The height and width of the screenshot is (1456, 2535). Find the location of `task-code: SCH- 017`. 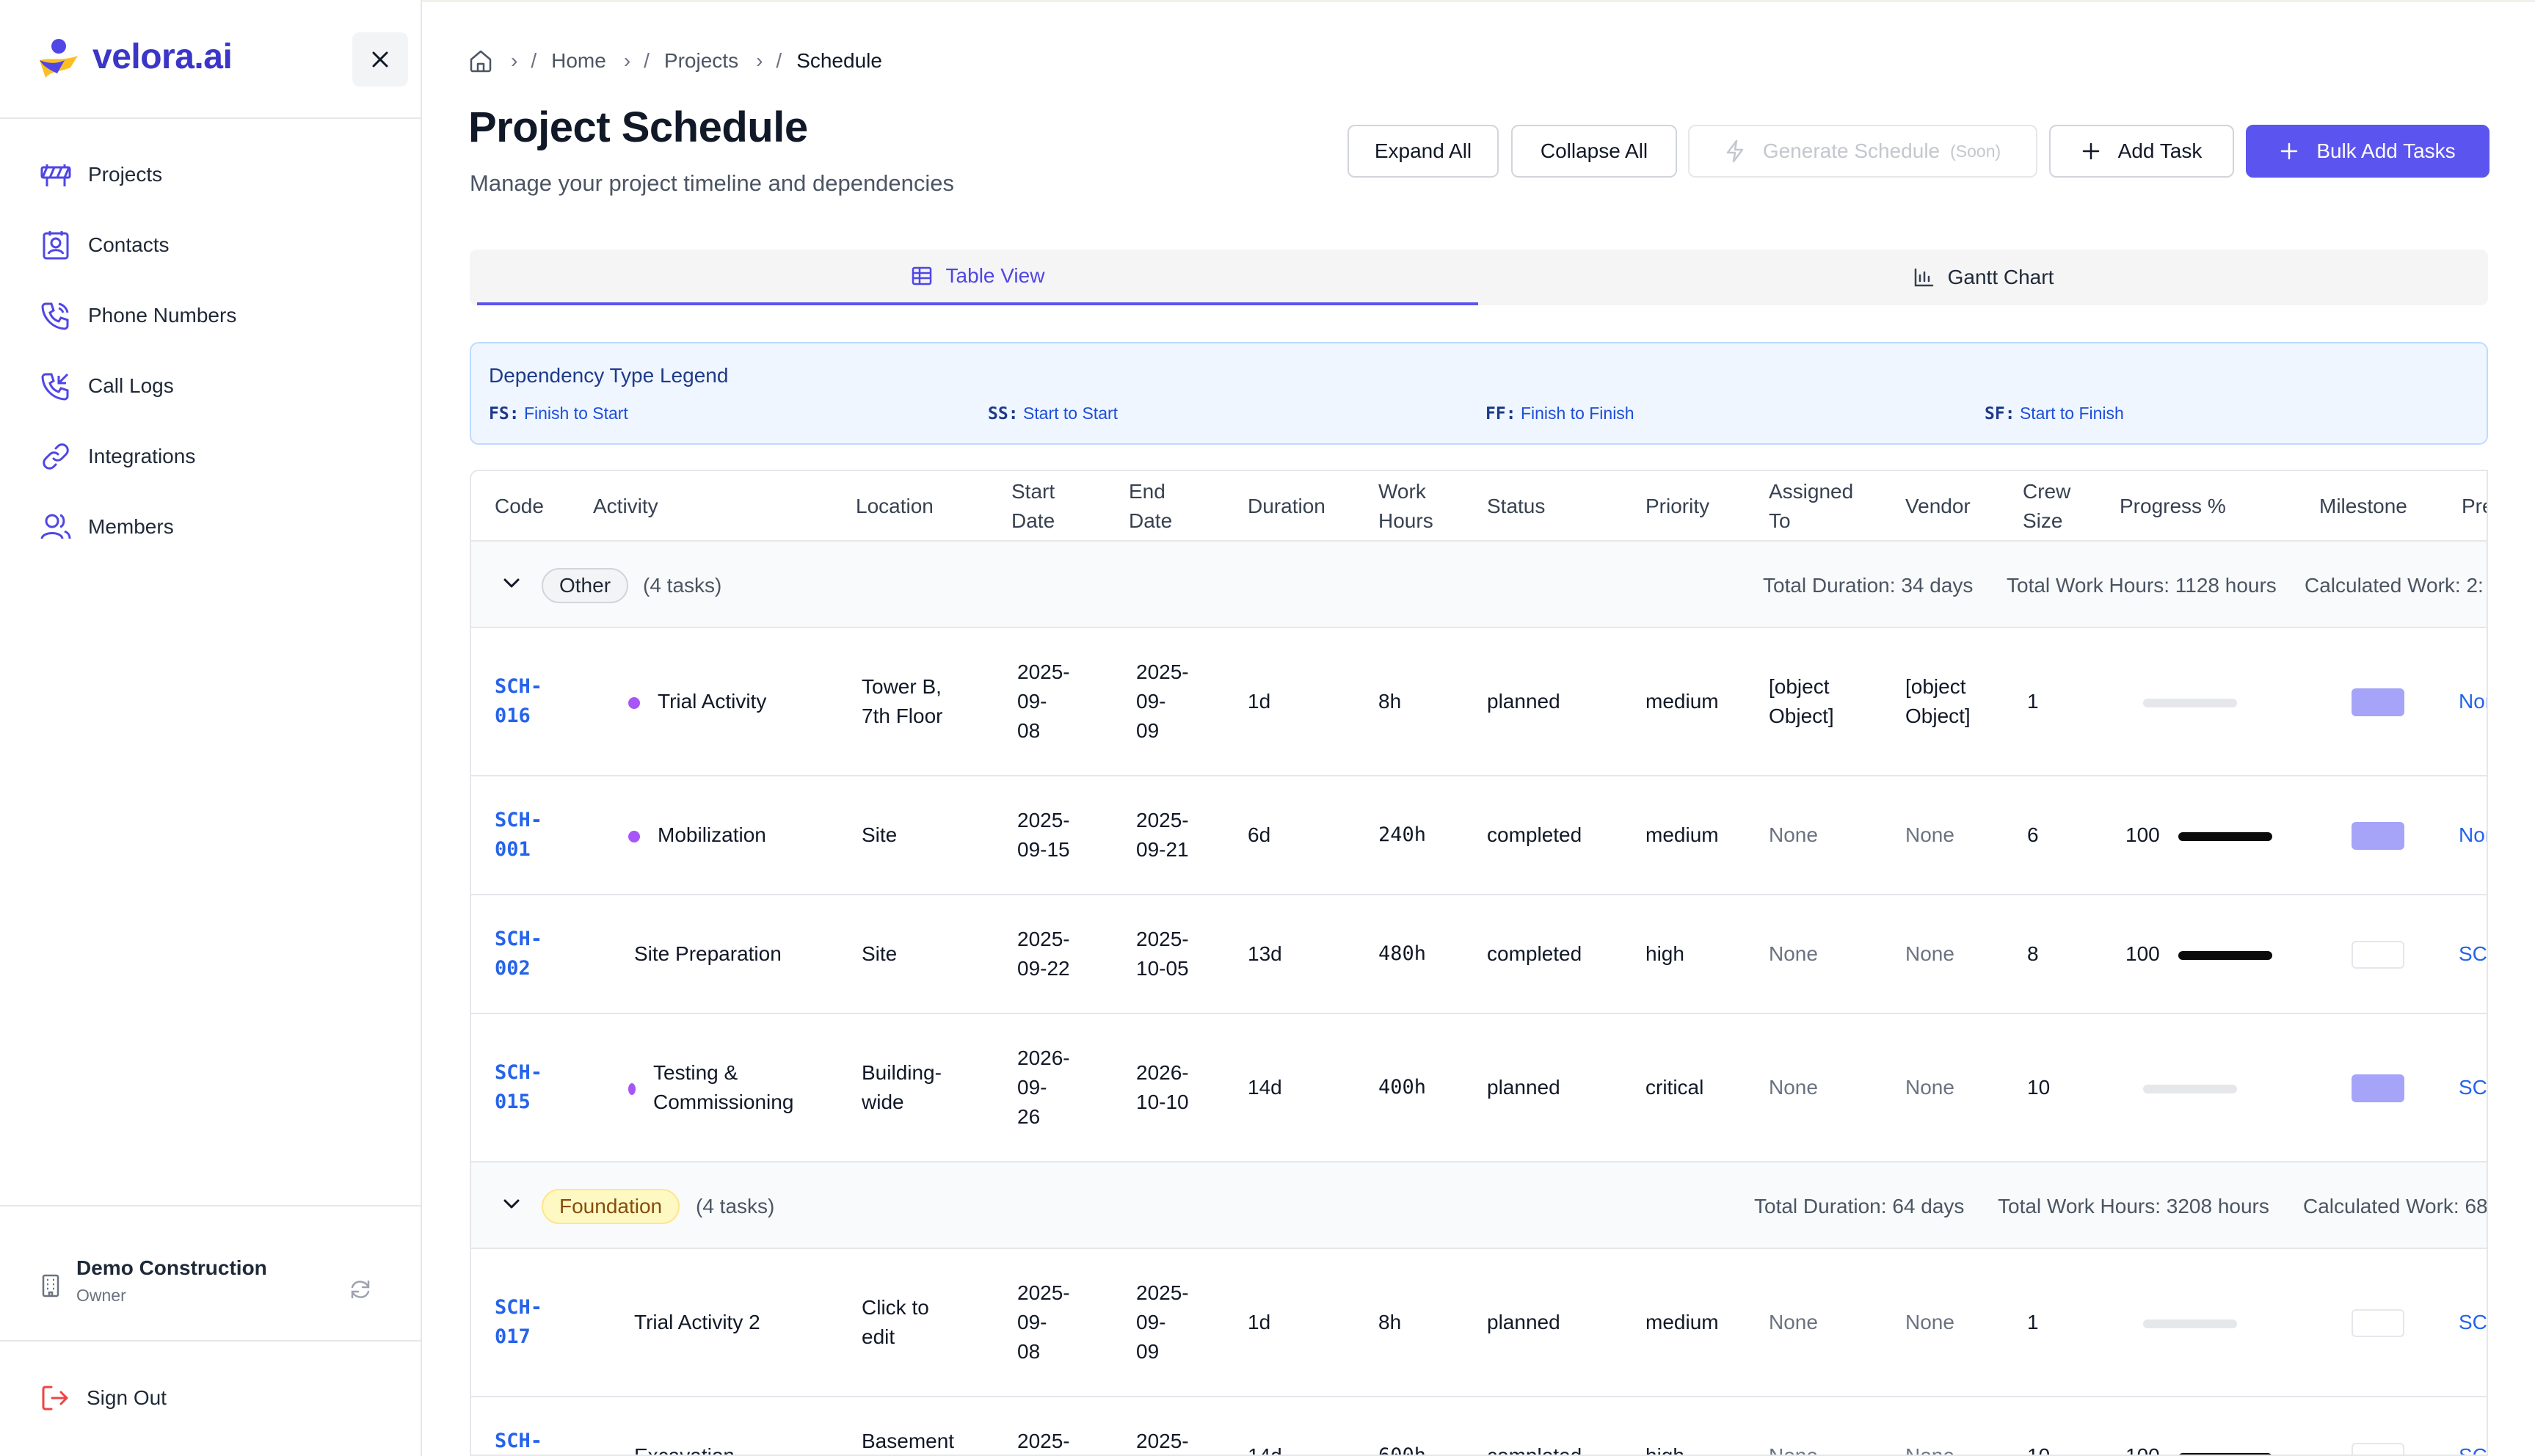

task-code: SCH- 017 is located at coordinates (519, 1322).